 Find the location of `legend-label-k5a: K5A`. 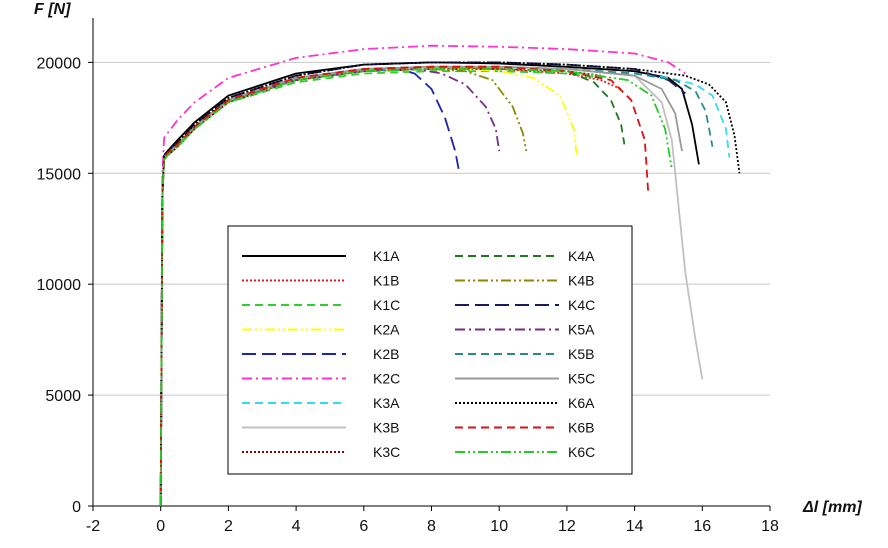

legend-label-k5a: K5A is located at coordinates (581, 330).